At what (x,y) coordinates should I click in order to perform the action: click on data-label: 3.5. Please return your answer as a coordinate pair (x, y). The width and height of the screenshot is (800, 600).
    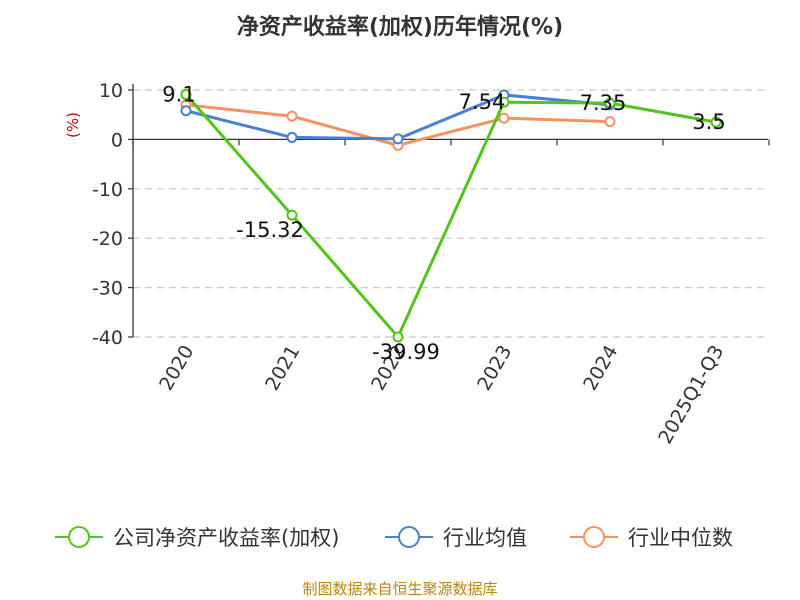
    Looking at the image, I should click on (708, 122).